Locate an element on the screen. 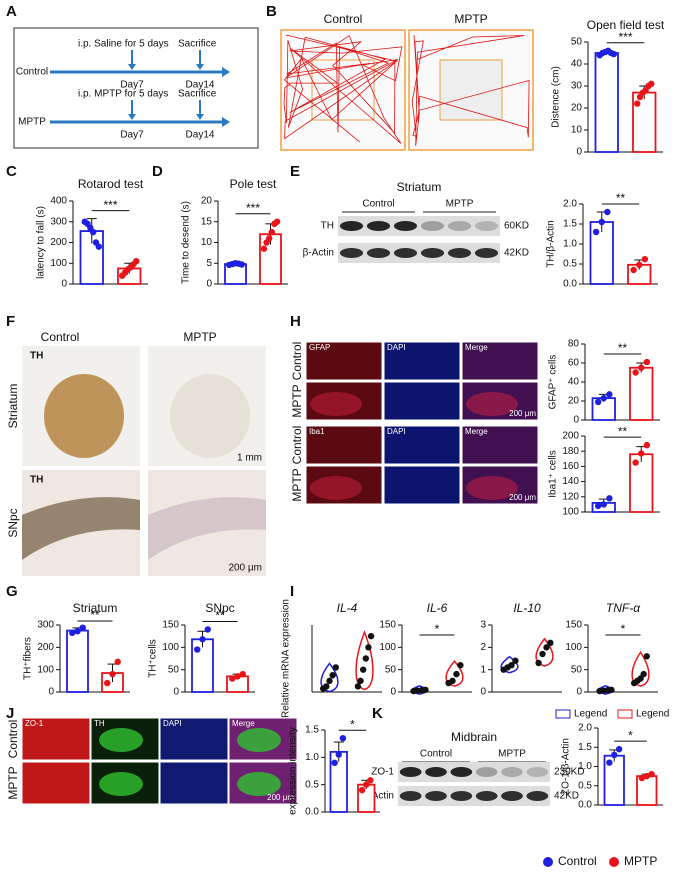 Image resolution: width=679 pixels, height=877 pixels. y-tick-label: 1 is located at coordinates (483, 669).